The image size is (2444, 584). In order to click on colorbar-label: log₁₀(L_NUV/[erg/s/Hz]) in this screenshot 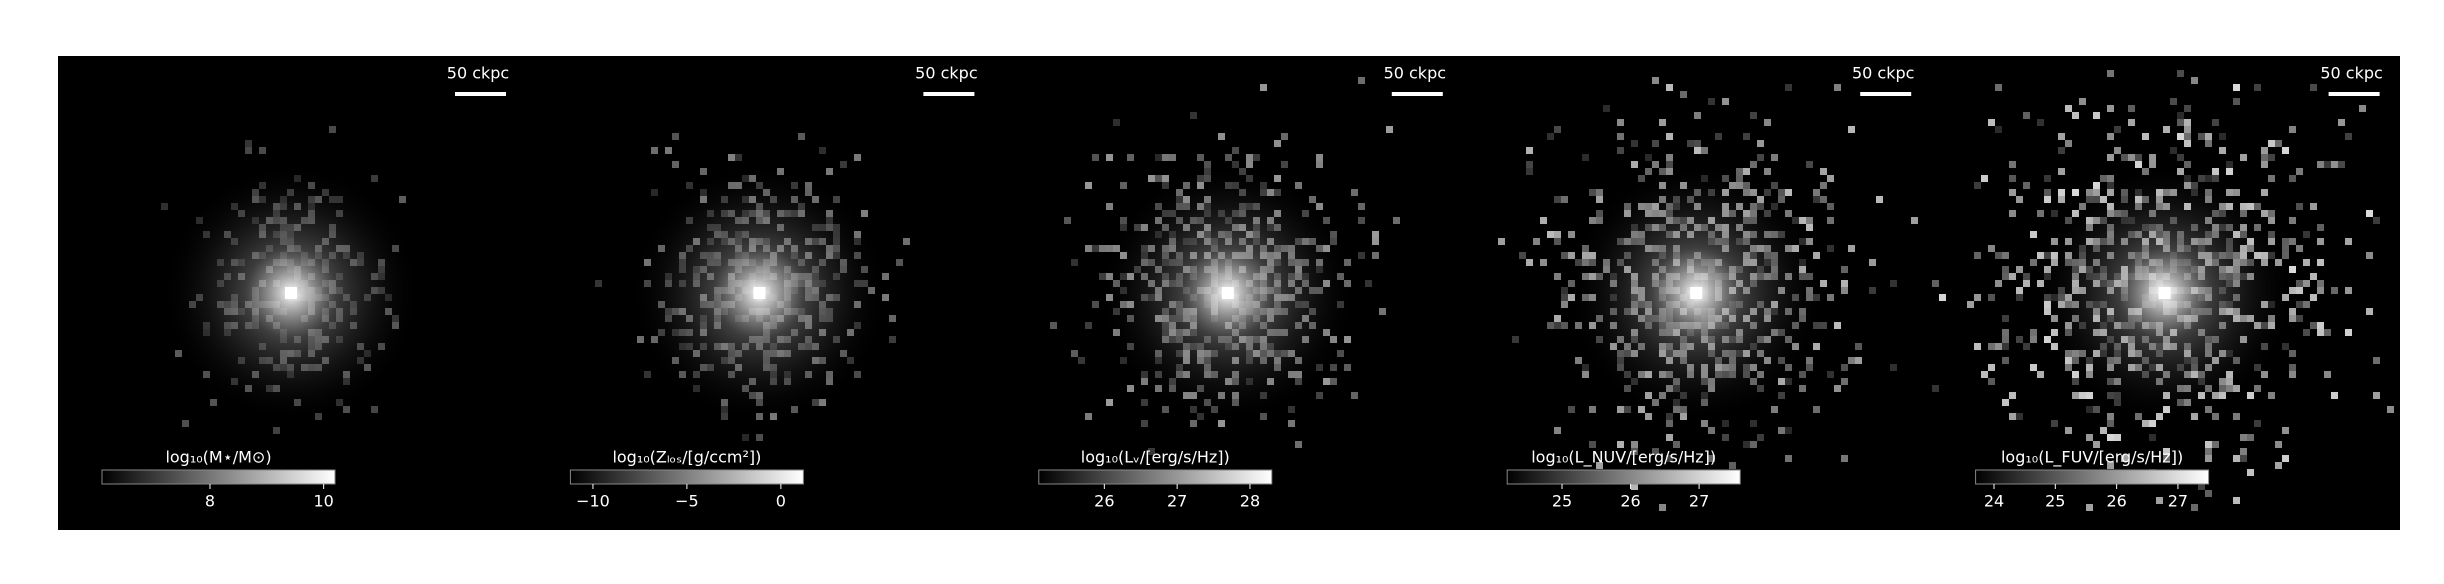, I will do `click(1623, 458)`.